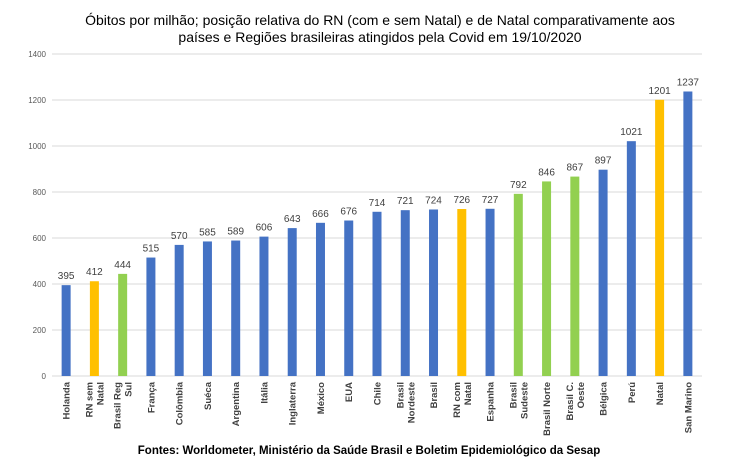  I want to click on y-tick-label: 800, so click(40, 192).